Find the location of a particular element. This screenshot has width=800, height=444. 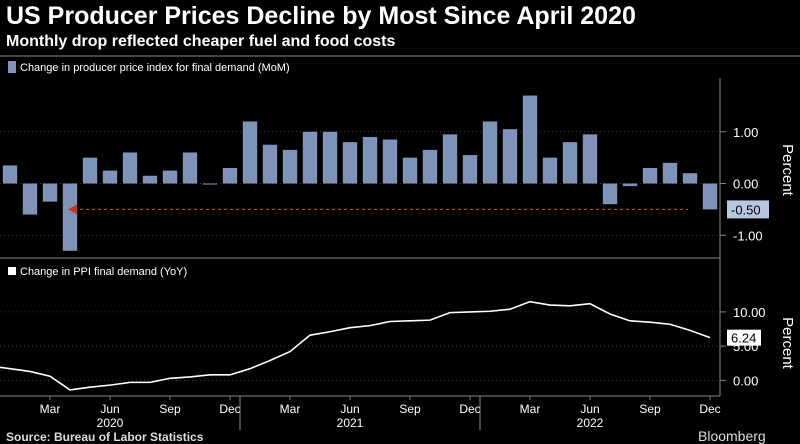

legend-label-yoy: Change in PPI final demand (YoY) is located at coordinates (103, 272).